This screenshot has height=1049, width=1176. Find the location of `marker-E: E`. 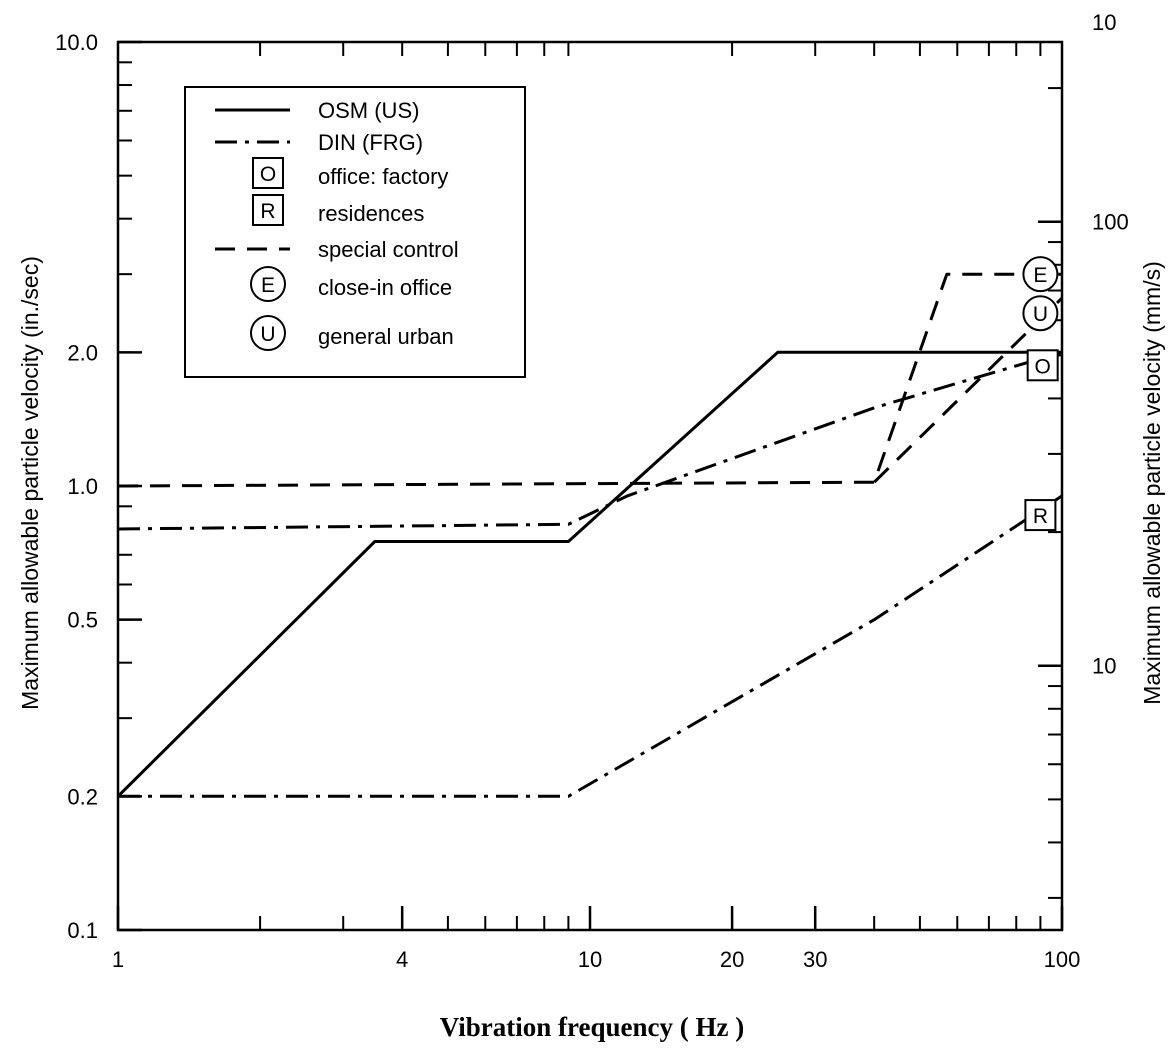

marker-E: E is located at coordinates (1040, 274).